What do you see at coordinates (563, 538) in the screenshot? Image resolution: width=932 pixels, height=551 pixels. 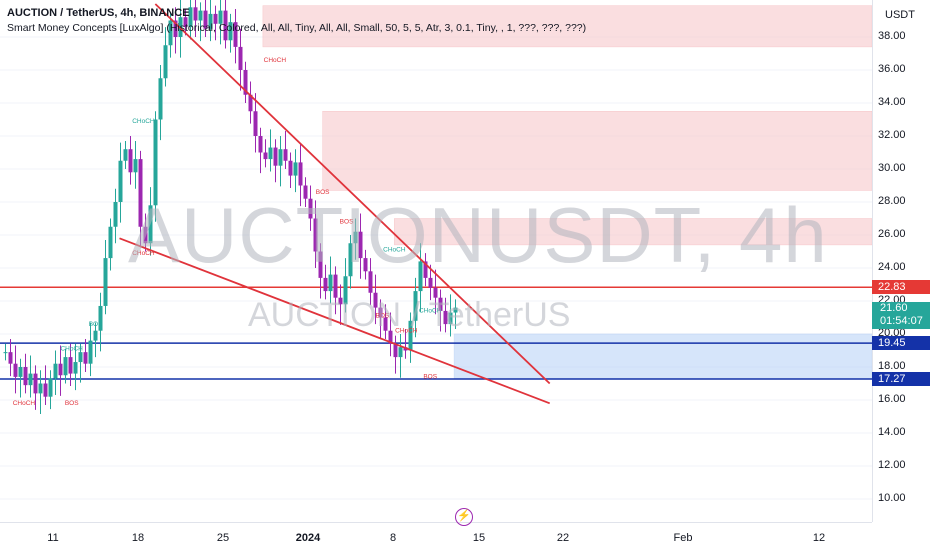 I see `x-tick-label: 22` at bounding box center [563, 538].